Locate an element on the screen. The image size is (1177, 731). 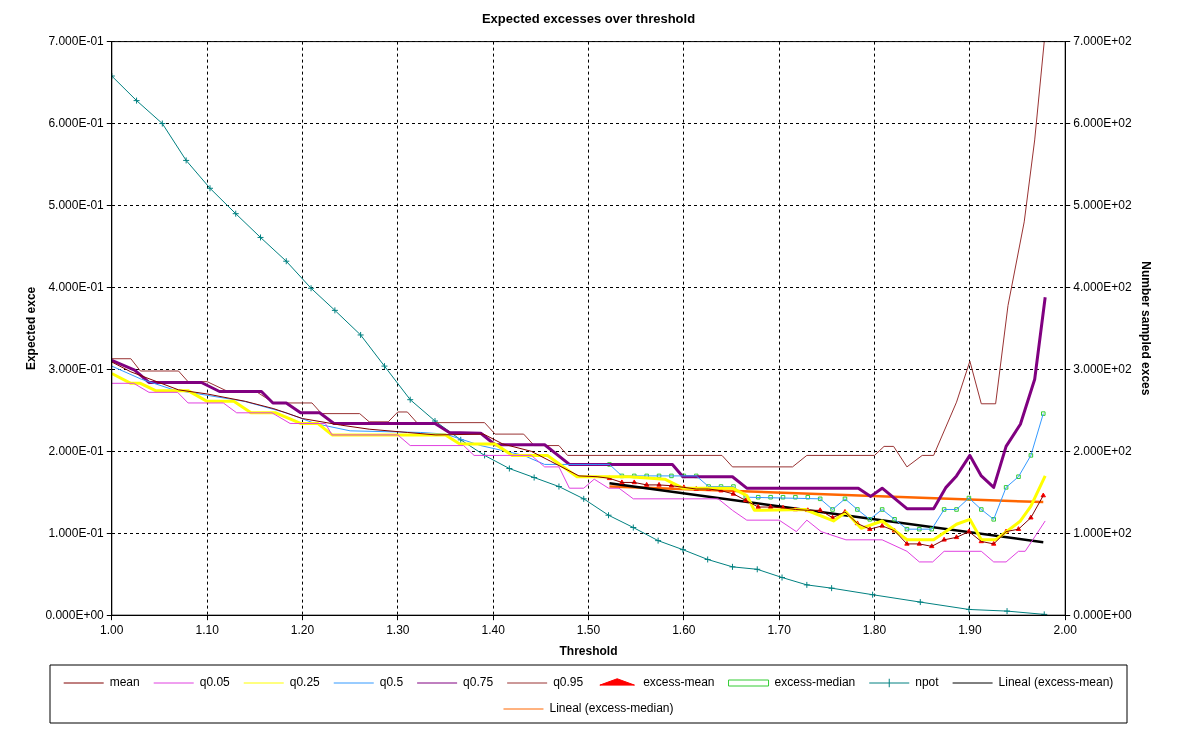
x-tick-label: 1.40 is located at coordinates (493, 629).